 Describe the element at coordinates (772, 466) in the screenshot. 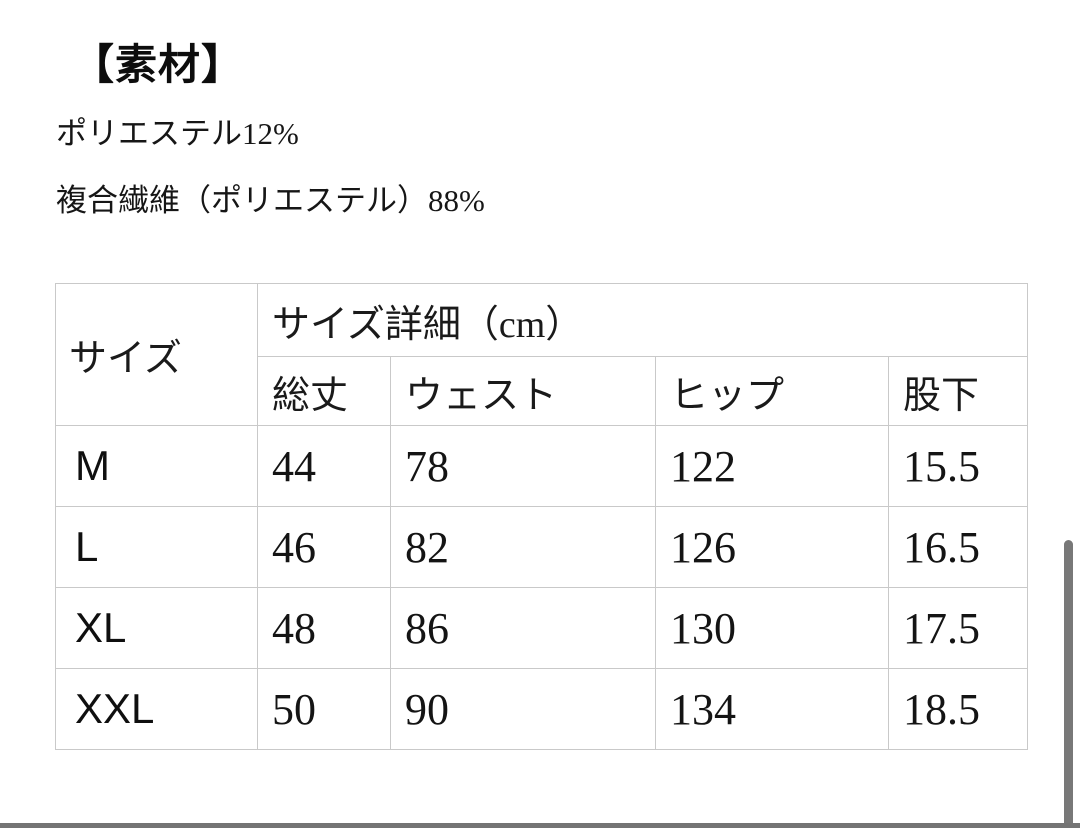

I see `hip-cell: 122` at that location.